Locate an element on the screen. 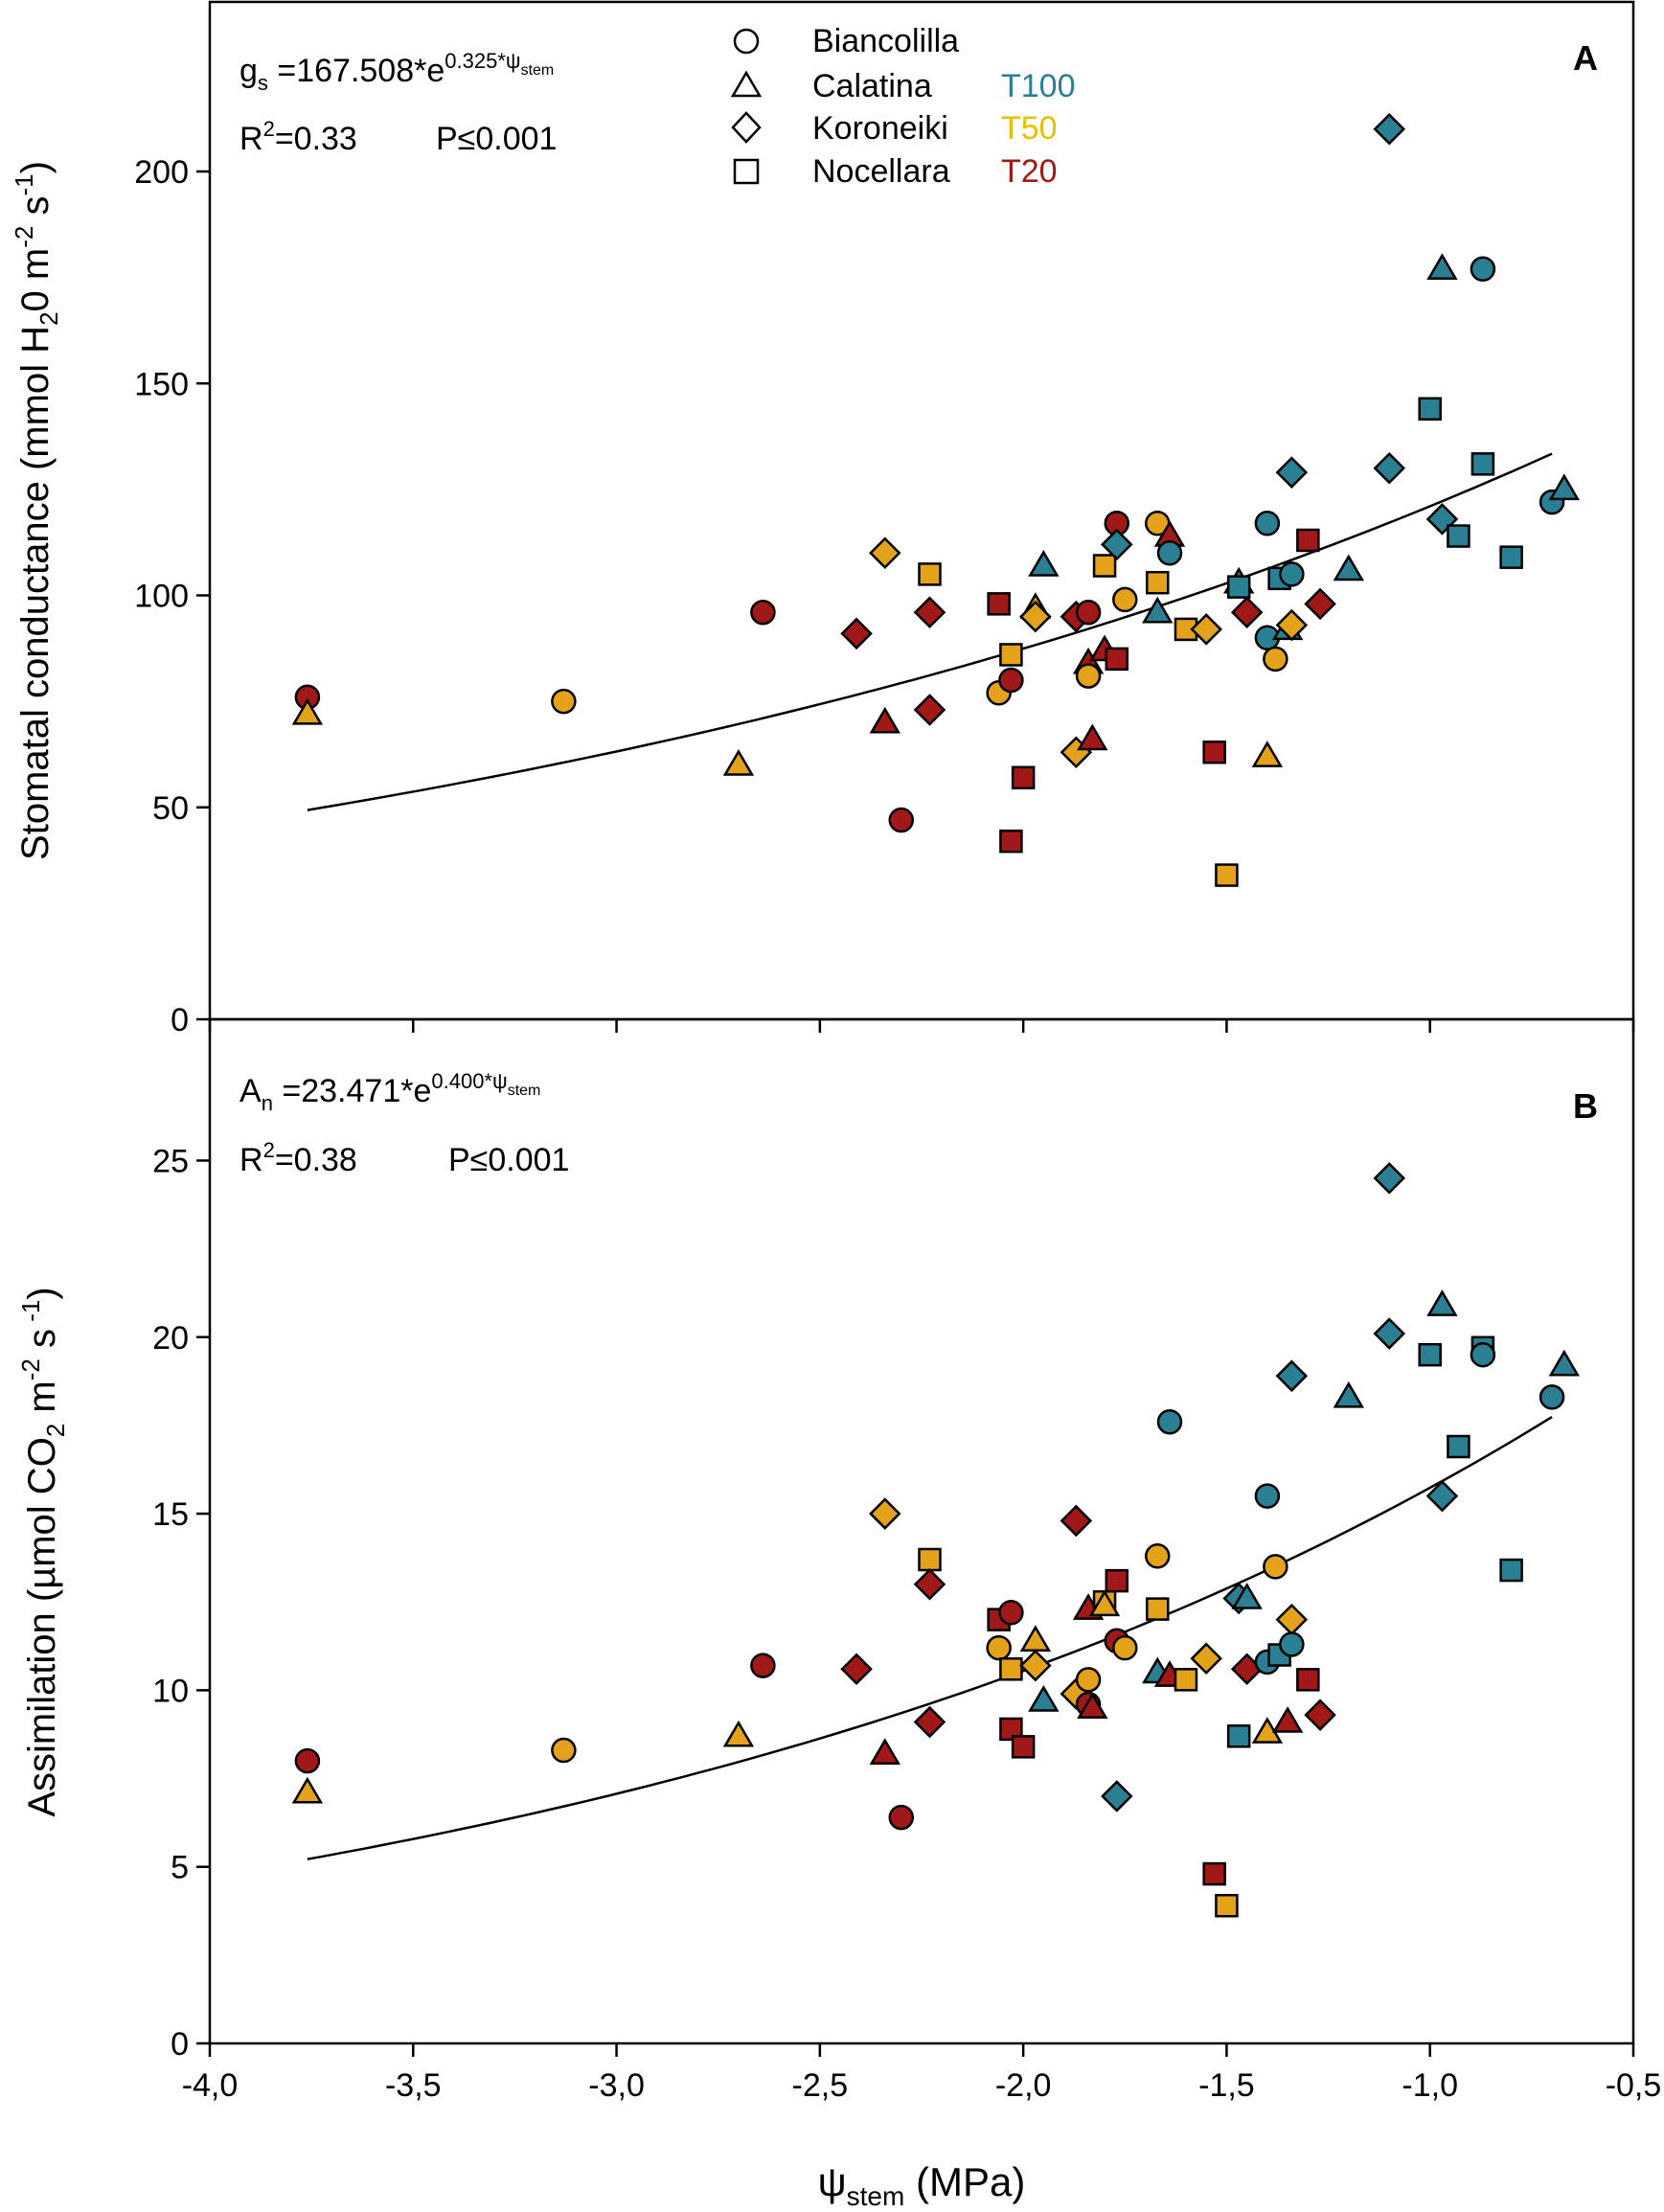  legend-nocellara: Nocellara is located at coordinates (881, 171).